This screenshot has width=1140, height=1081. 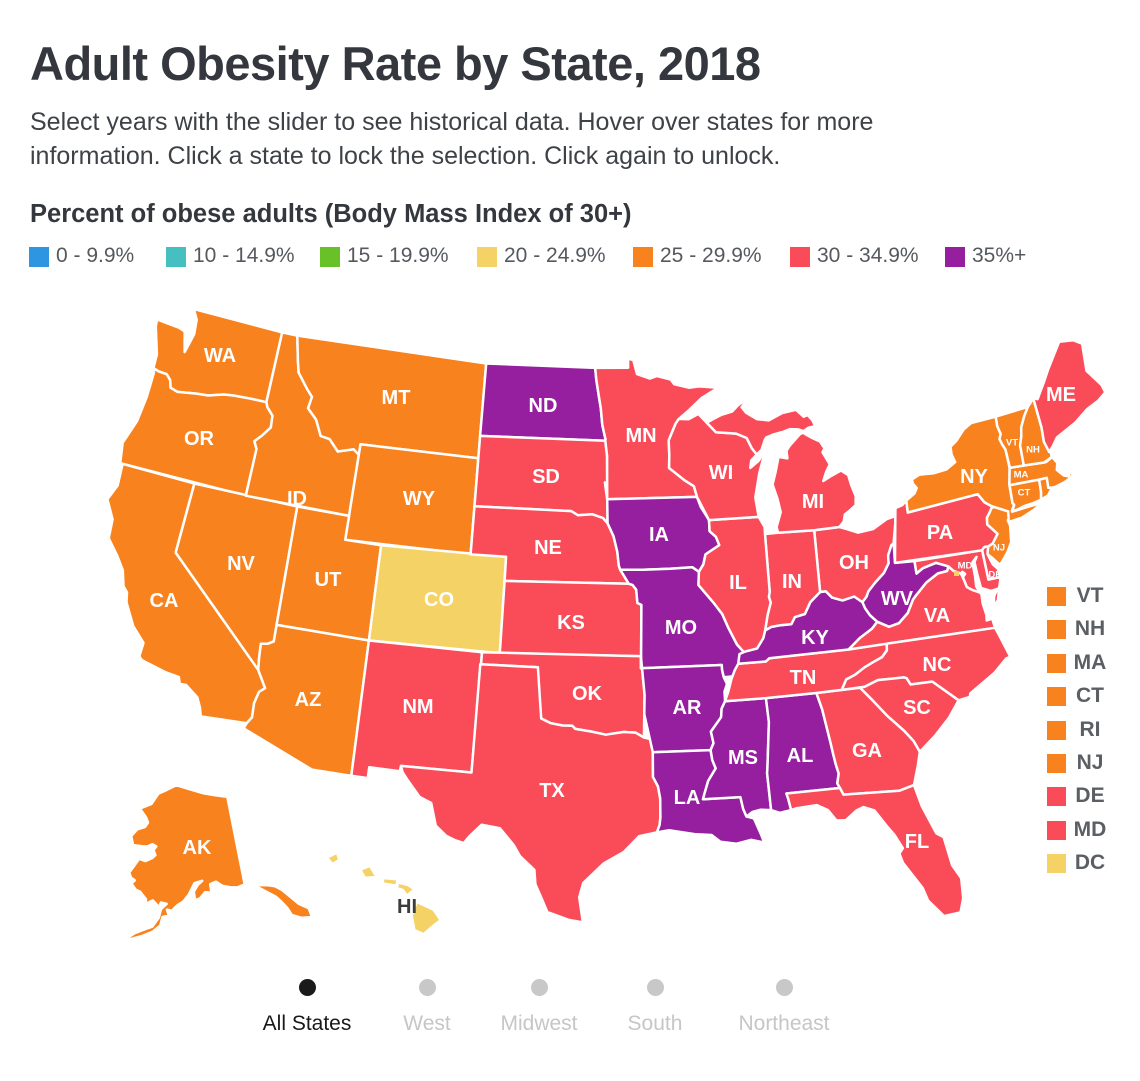 I want to click on svg-text: OH, so click(x=854, y=563).